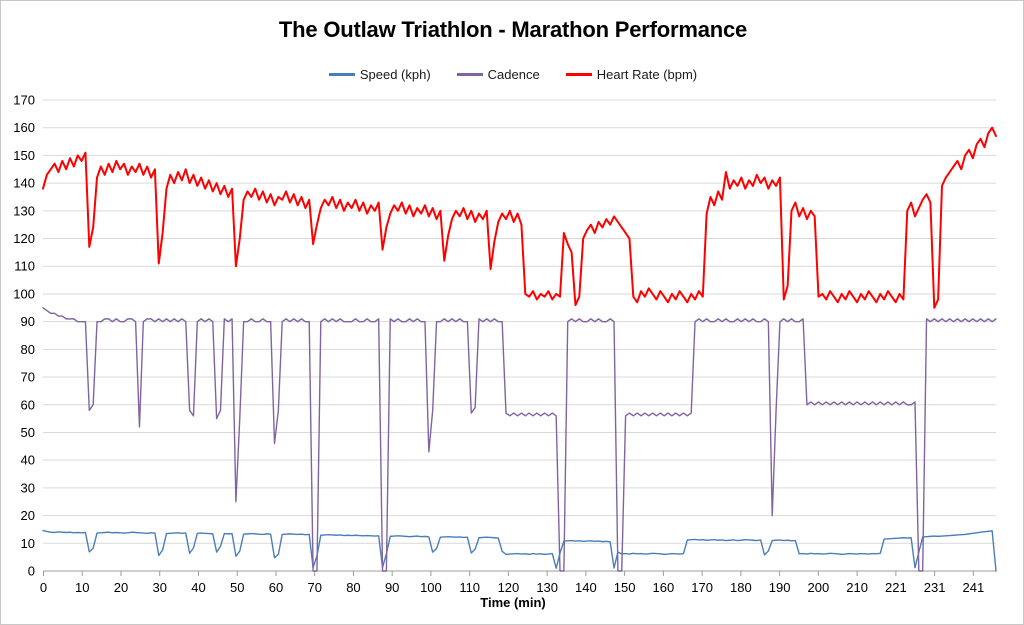  I want to click on legend-swatch-heart-rate, so click(578, 74).